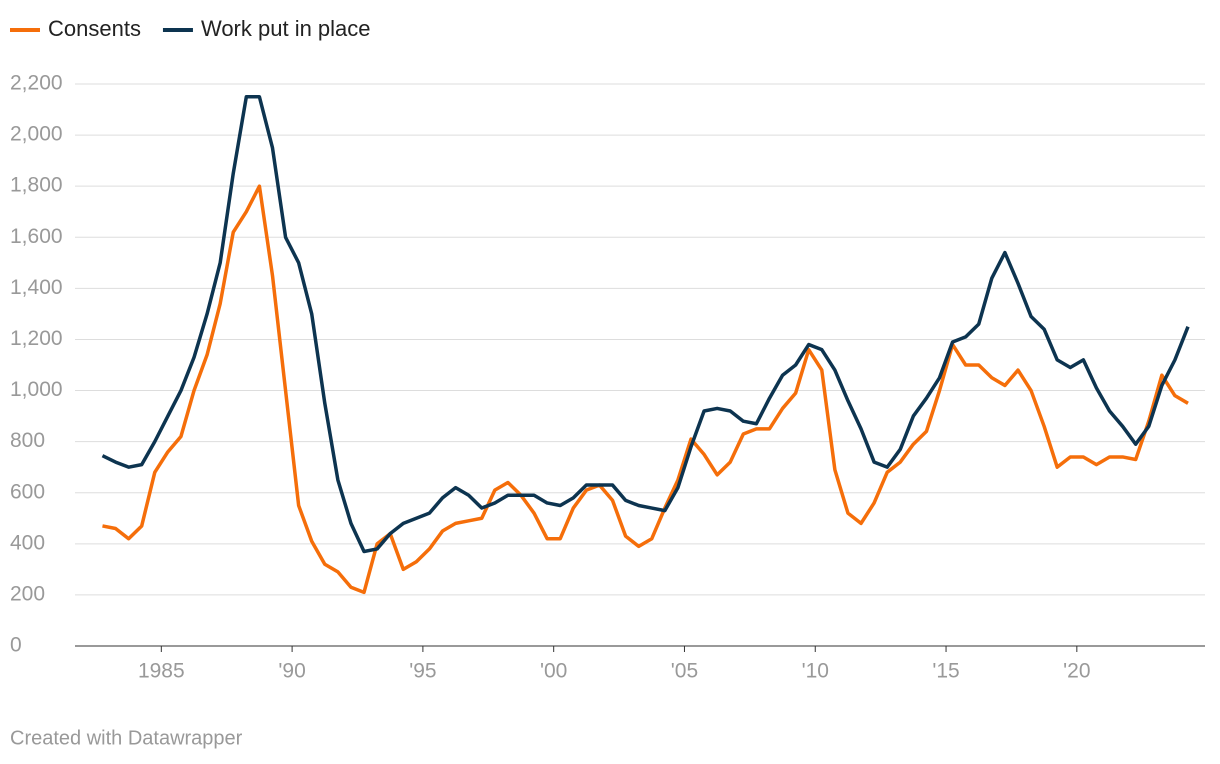  I want to click on x-tick-label: '05, so click(684, 671).